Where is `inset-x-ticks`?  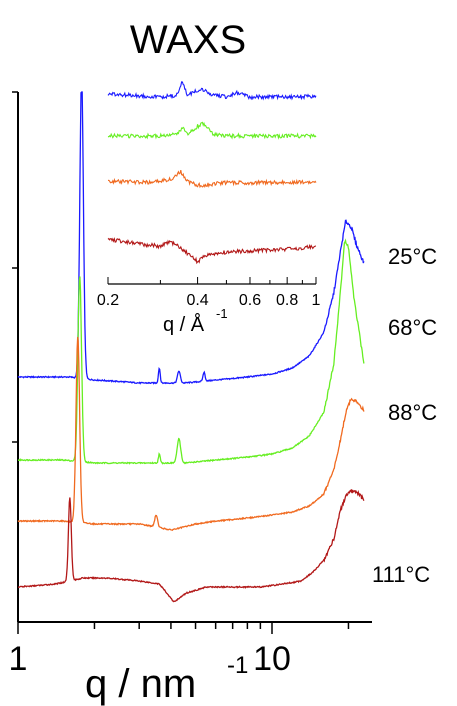 inset-x-ticks is located at coordinates (212, 280).